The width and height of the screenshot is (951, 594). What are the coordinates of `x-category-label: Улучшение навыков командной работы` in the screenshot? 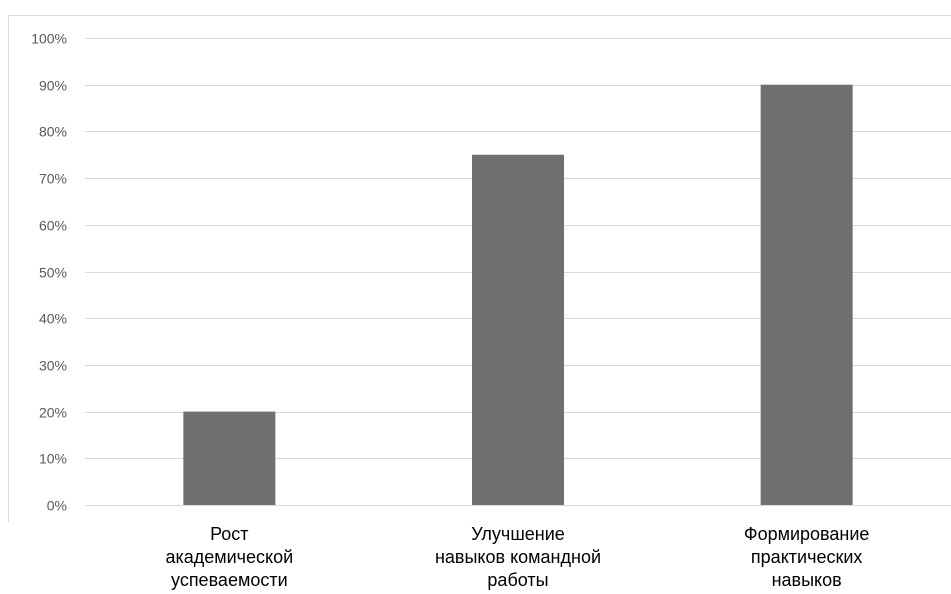 It's located at (518, 557).